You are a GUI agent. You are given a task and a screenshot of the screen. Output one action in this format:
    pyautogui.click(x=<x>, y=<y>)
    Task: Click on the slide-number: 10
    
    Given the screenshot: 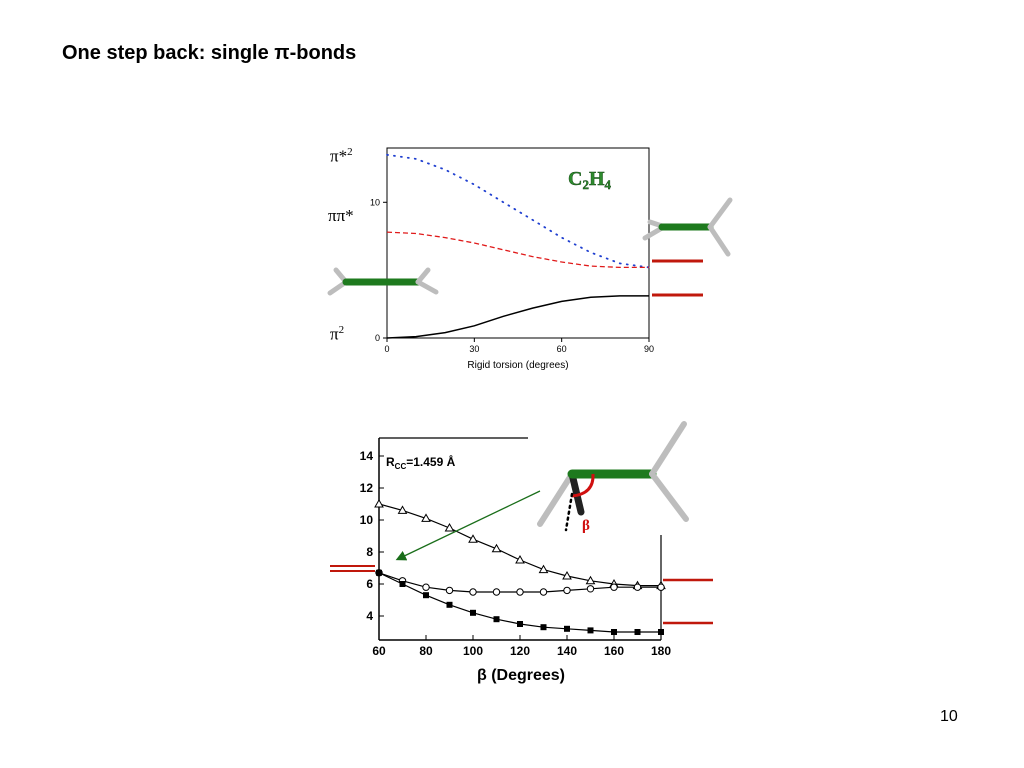 What is the action you would take?
    pyautogui.click(x=949, y=716)
    